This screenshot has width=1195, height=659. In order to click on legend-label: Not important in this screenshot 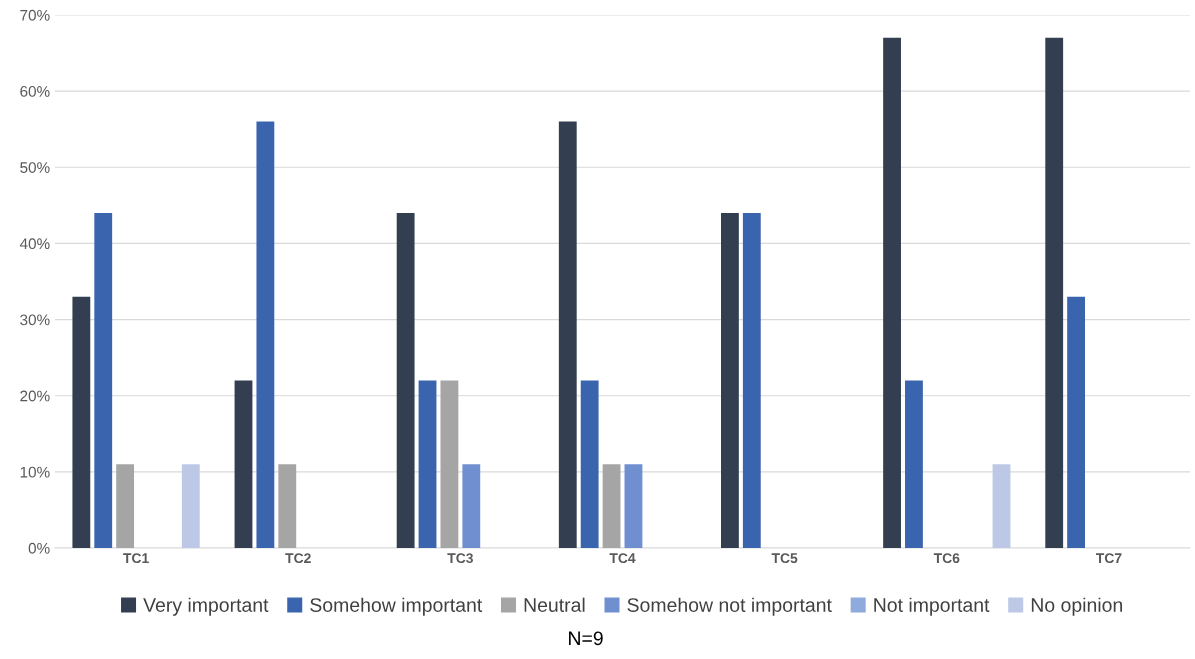, I will do `click(932, 606)`.